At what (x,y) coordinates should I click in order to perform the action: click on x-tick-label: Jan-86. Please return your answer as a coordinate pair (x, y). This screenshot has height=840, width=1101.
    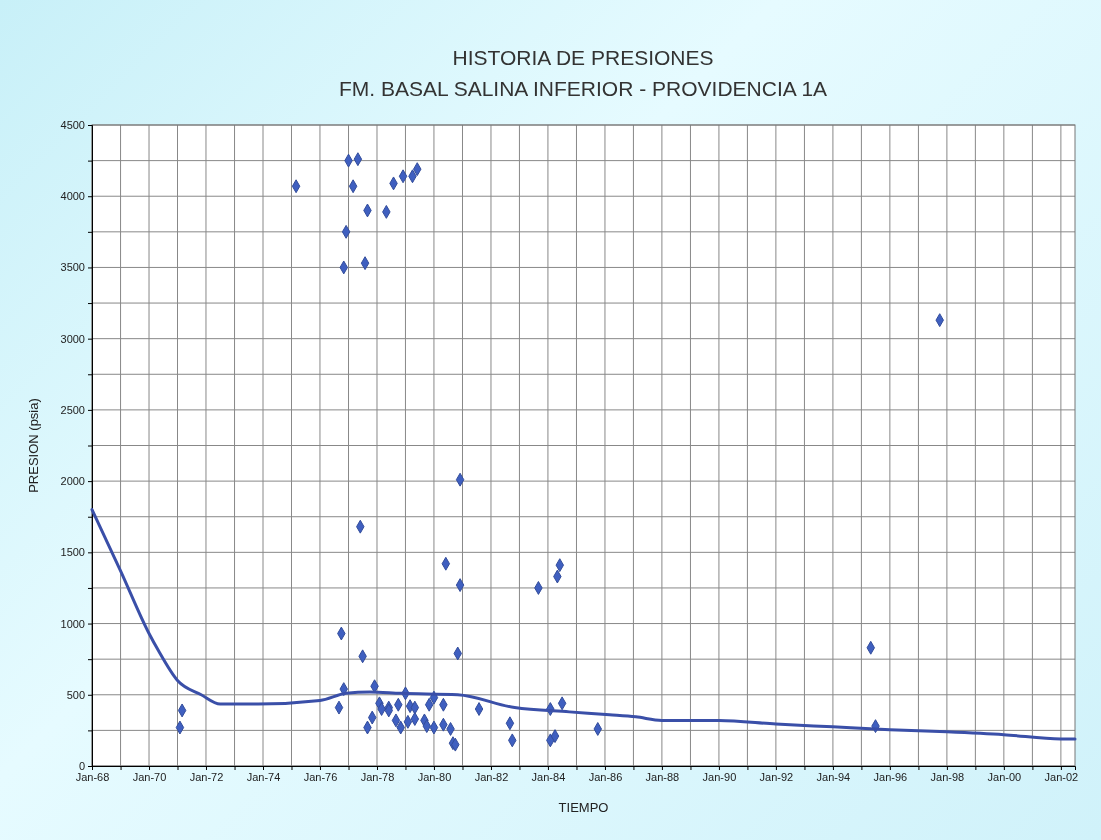
    Looking at the image, I should click on (605, 776).